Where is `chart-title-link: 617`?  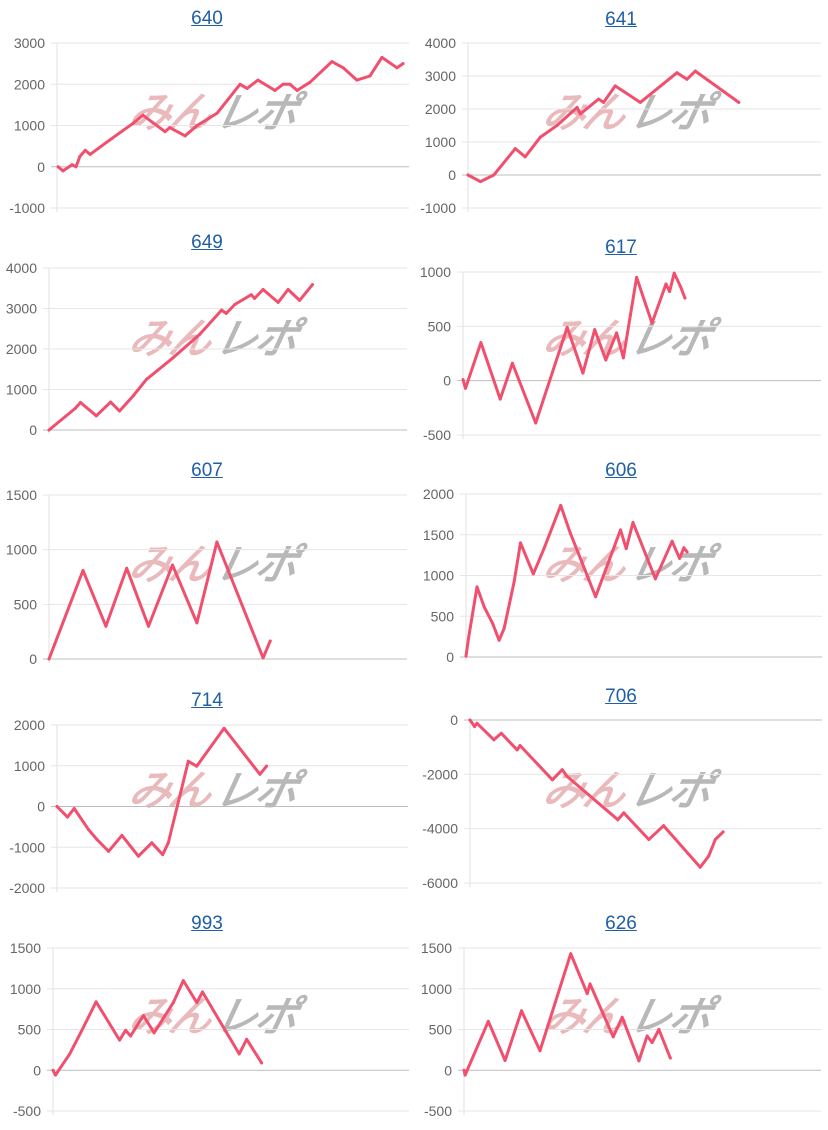 chart-title-link: 617 is located at coordinates (621, 247).